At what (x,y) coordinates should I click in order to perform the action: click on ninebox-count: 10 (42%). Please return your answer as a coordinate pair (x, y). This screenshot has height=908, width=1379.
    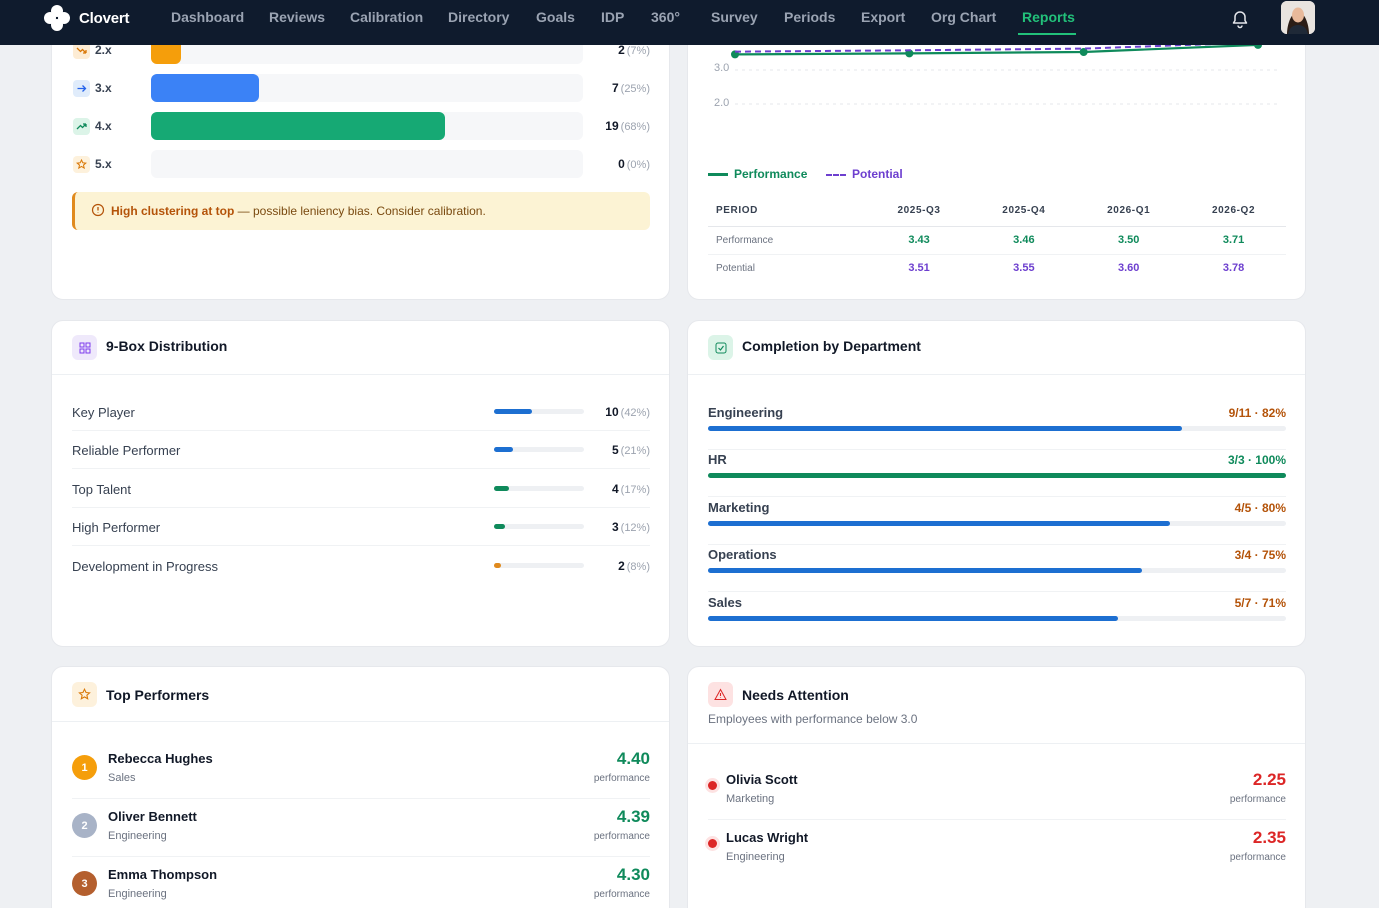
    Looking at the image, I should click on (627, 412).